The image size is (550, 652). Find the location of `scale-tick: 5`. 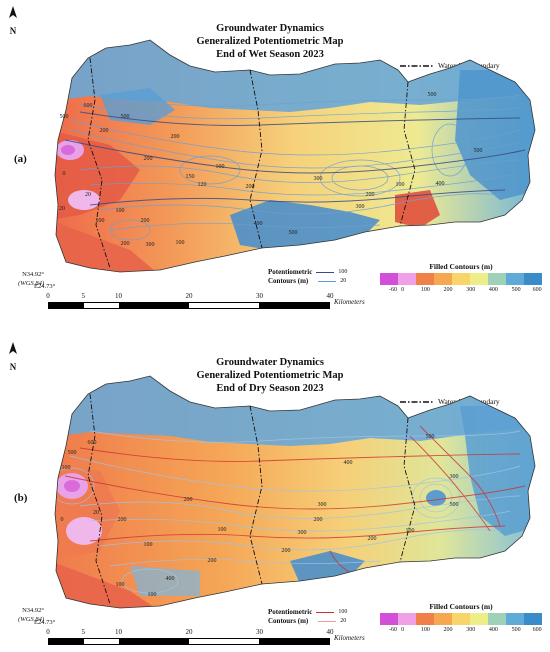

scale-tick: 5 is located at coordinates (83, 632).